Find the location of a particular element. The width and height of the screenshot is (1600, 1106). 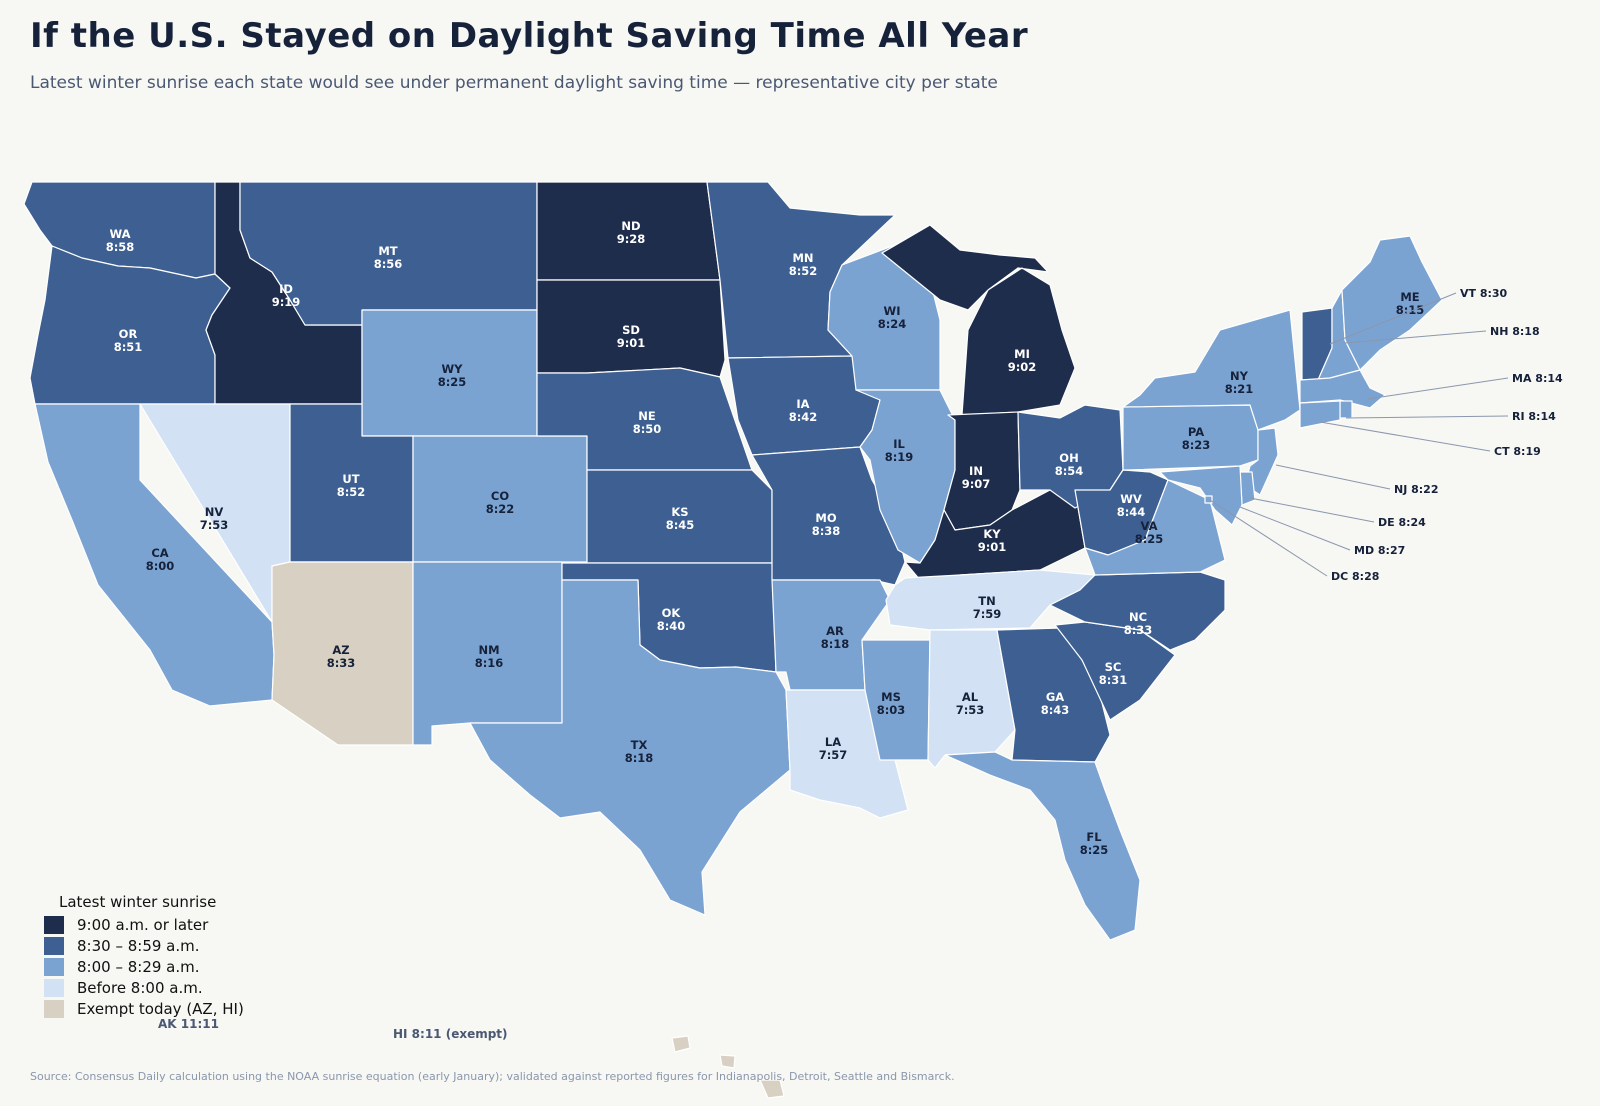

state-time-wi: 8:24 is located at coordinates (892, 324).